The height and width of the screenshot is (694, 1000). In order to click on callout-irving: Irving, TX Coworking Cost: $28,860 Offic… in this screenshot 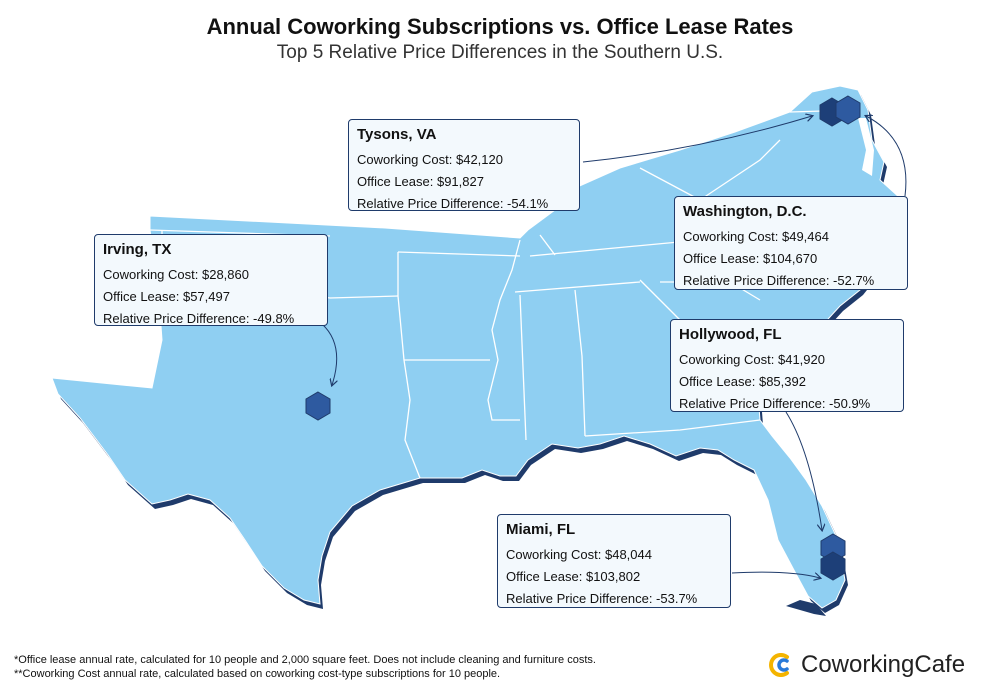, I will do `click(211, 280)`.